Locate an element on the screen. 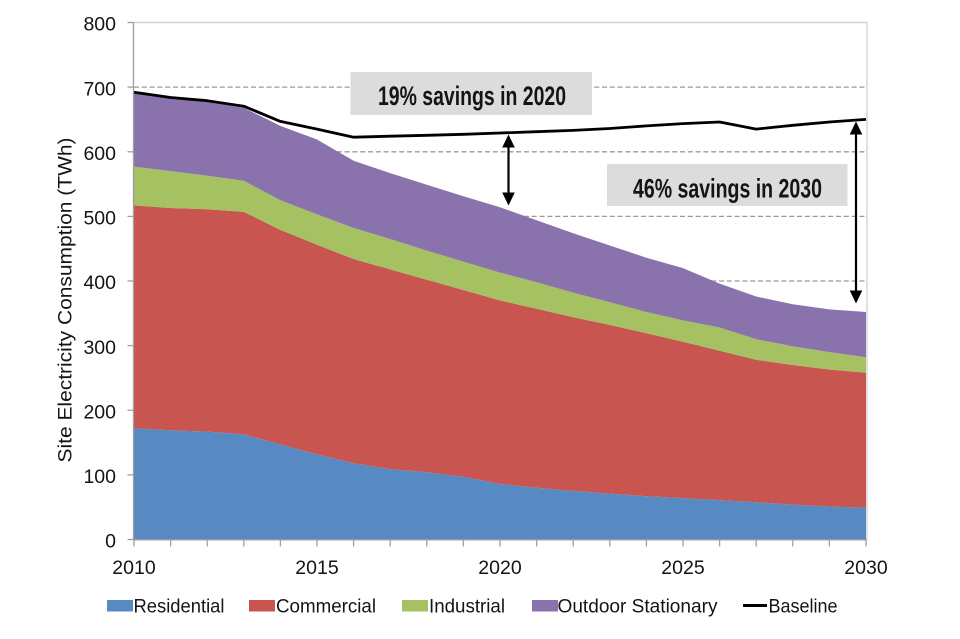 This screenshot has height=639, width=960. svg-text: Baseline is located at coordinates (803, 607).